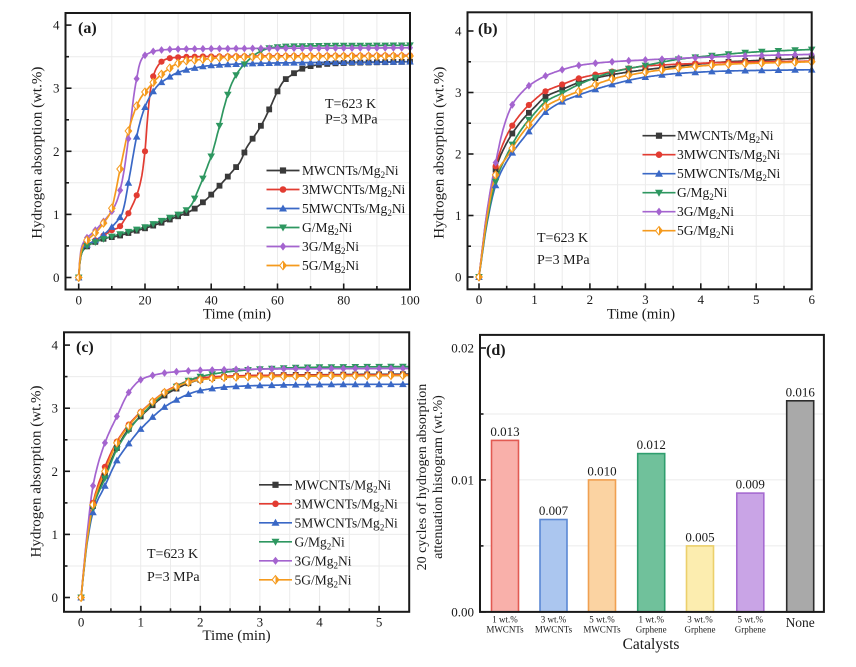 This screenshot has height=667, width=856. What do you see at coordinates (811, 299) in the screenshot?
I see `svg-text: 6` at bounding box center [811, 299].